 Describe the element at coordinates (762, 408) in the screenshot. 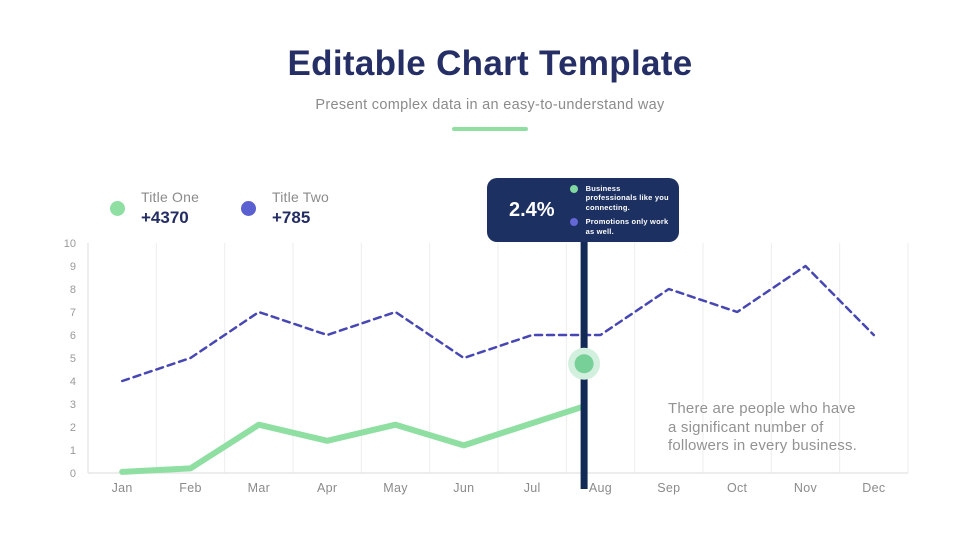

I see `annotation-line: There are people who have` at that location.